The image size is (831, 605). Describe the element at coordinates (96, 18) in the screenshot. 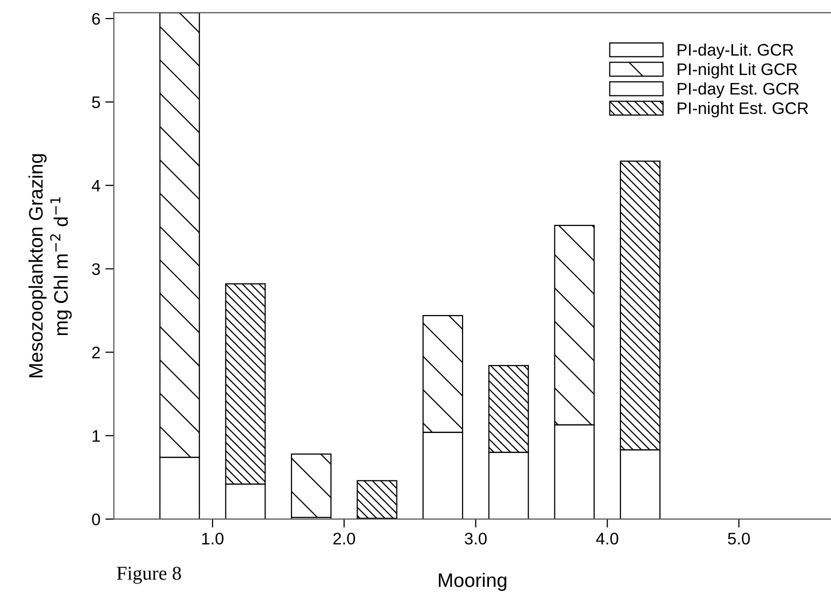

I see `y-tick-label: 6` at that location.